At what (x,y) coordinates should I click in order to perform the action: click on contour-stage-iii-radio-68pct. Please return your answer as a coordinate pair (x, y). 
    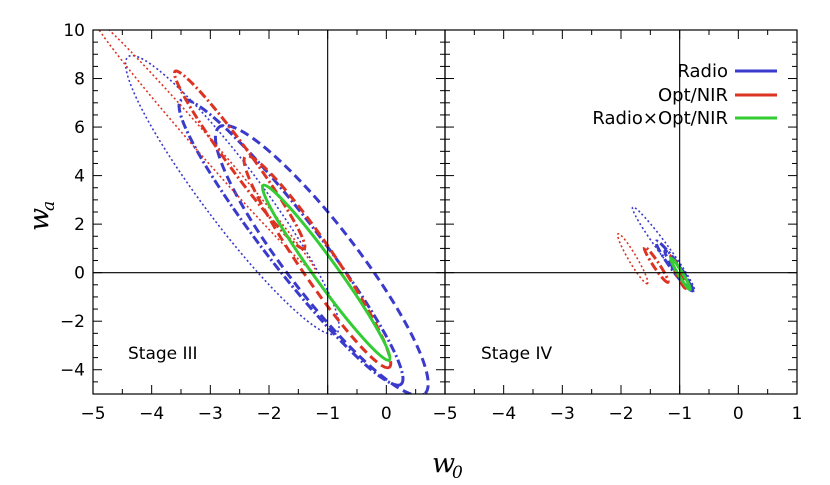
    Looking at the image, I should click on (321, 258).